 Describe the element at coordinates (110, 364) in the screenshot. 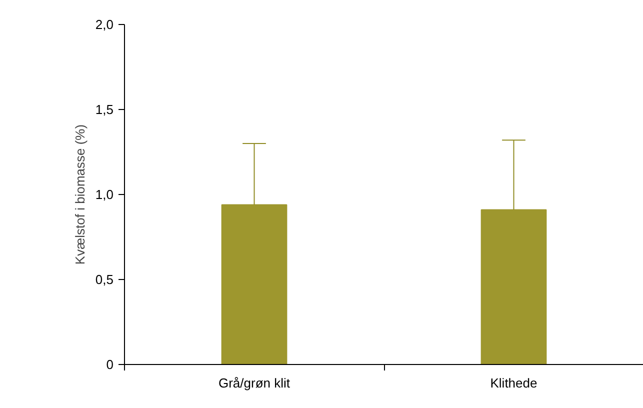

I see `y-tick-label: 0` at that location.